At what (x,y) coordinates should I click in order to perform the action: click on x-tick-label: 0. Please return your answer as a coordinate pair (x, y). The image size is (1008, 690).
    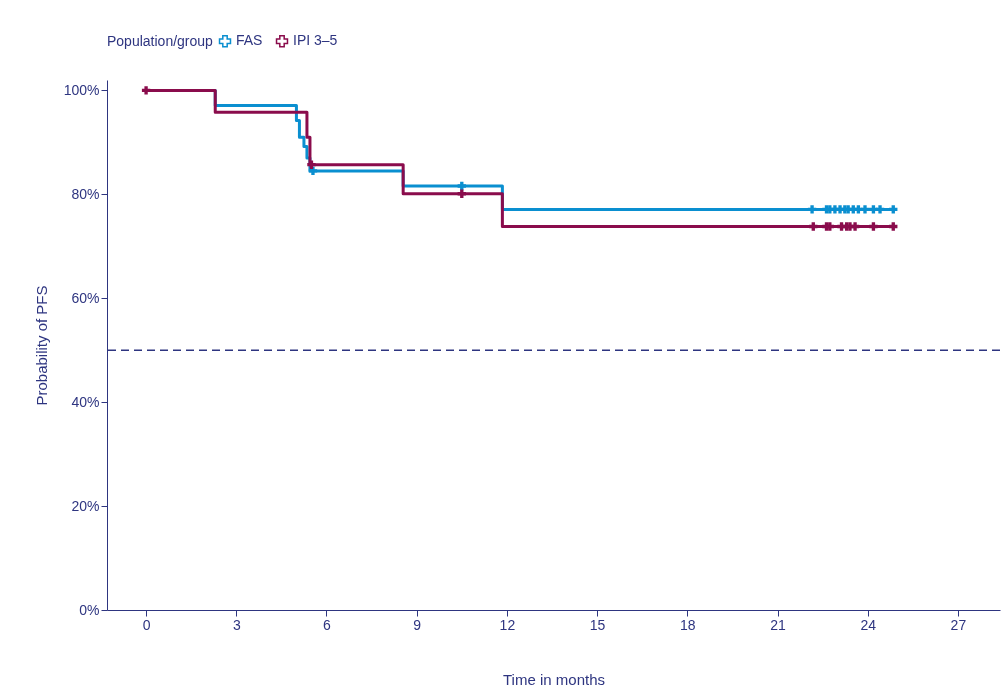
    Looking at the image, I should click on (146, 624).